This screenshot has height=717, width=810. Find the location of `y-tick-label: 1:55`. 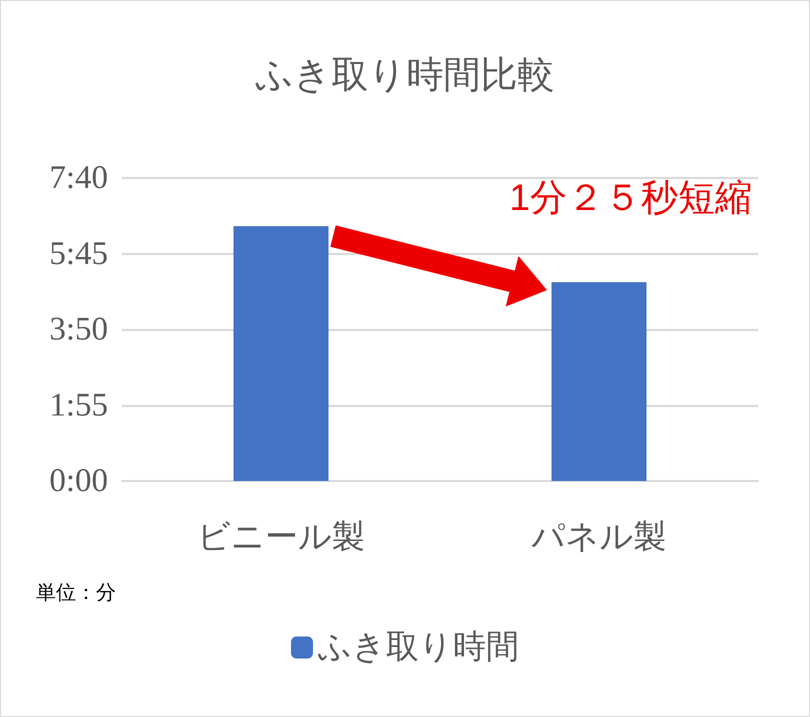

y-tick-label: 1:55 is located at coordinates (78, 405).